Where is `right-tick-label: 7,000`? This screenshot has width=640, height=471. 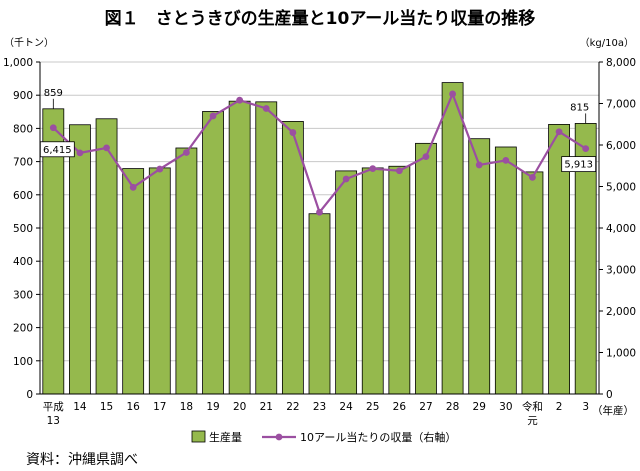 right-tick-label: 7,000 is located at coordinates (621, 105).